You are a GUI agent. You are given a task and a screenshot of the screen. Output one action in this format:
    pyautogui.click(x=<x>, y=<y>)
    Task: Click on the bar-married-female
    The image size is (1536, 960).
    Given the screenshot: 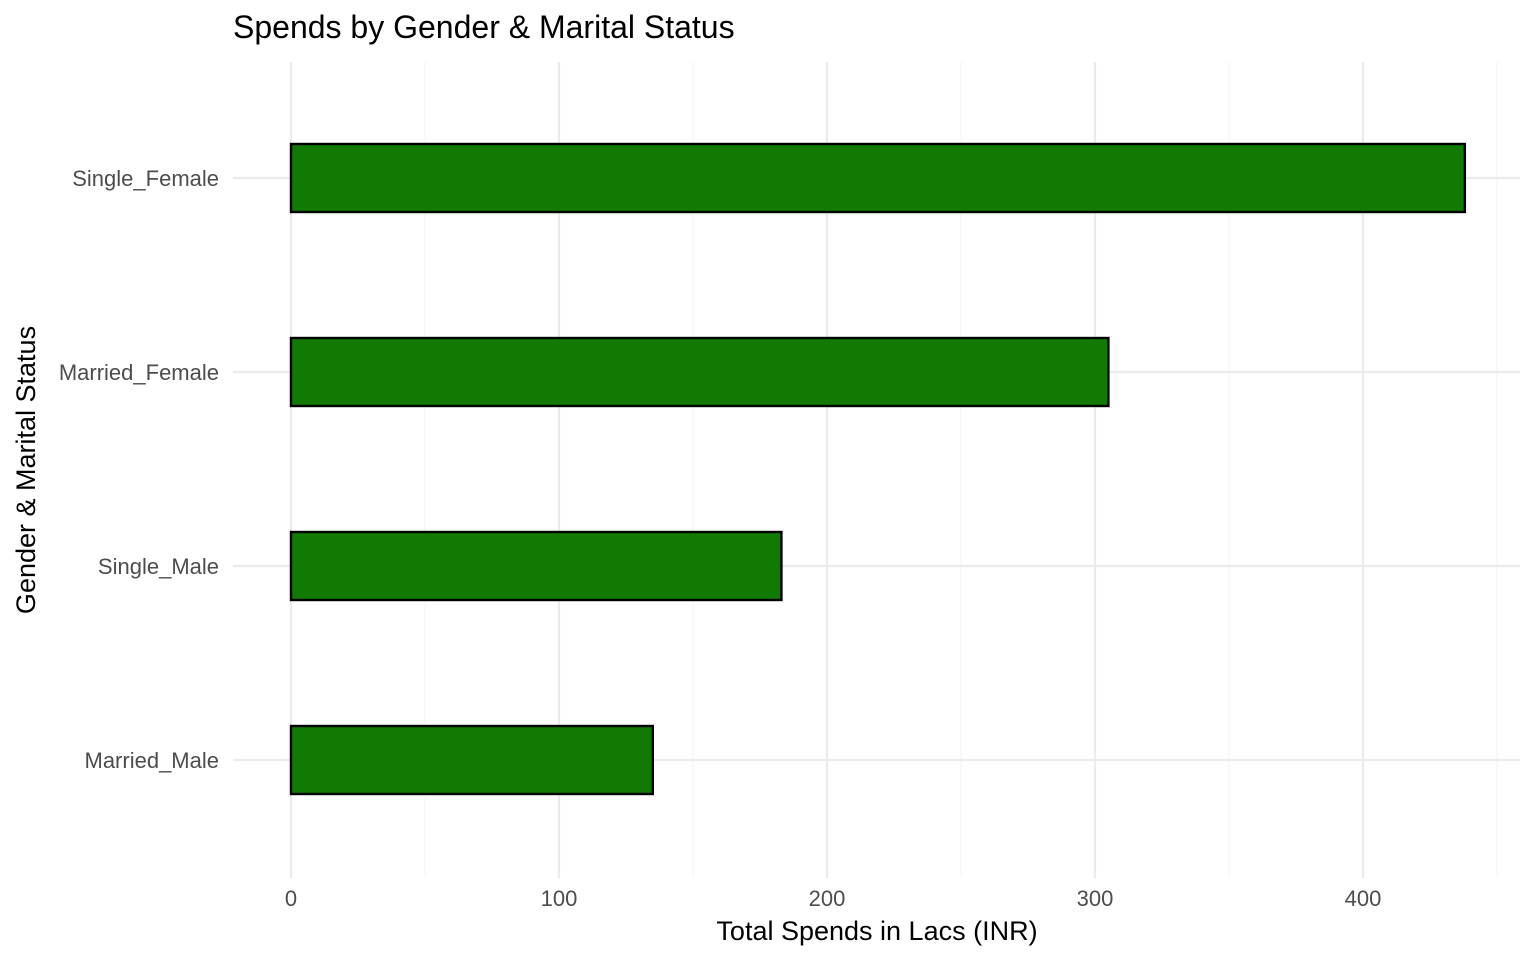 What is the action you would take?
    pyautogui.click(x=699, y=372)
    